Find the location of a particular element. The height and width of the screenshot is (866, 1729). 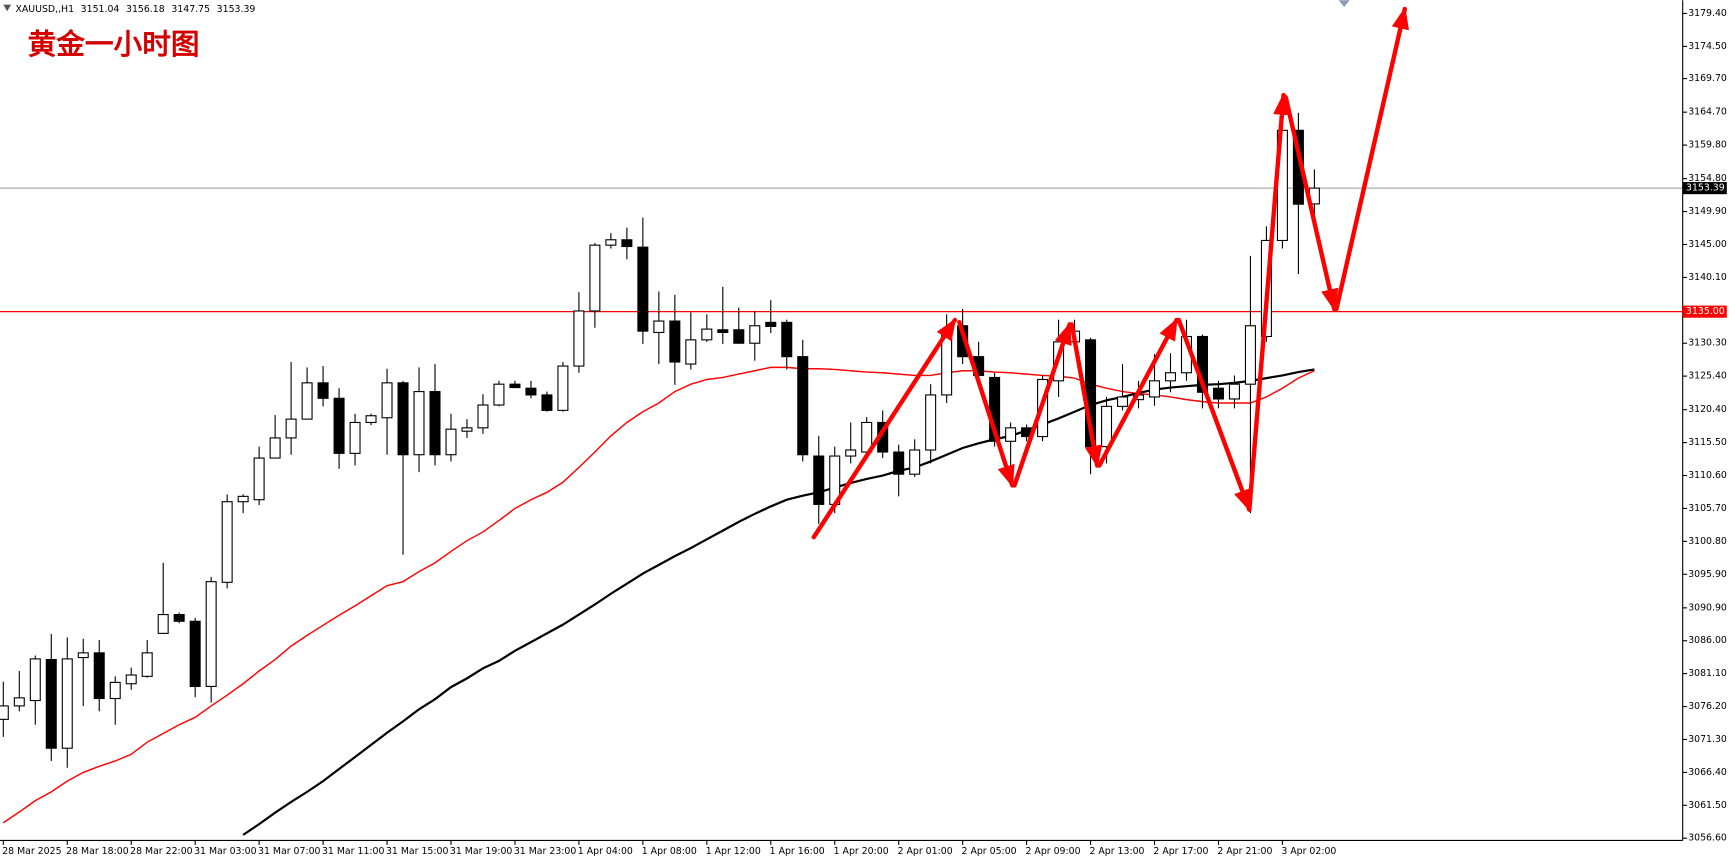

y-tick-label: 3164.70 is located at coordinates (1707, 112).